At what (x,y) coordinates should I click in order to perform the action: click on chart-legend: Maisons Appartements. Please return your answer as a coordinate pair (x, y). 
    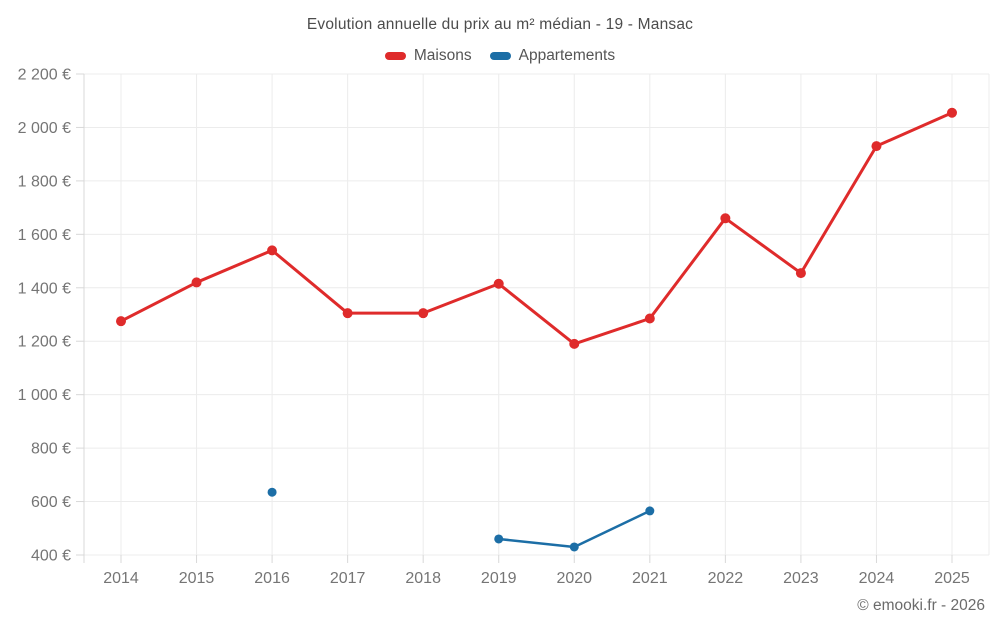
    Looking at the image, I should click on (500, 56).